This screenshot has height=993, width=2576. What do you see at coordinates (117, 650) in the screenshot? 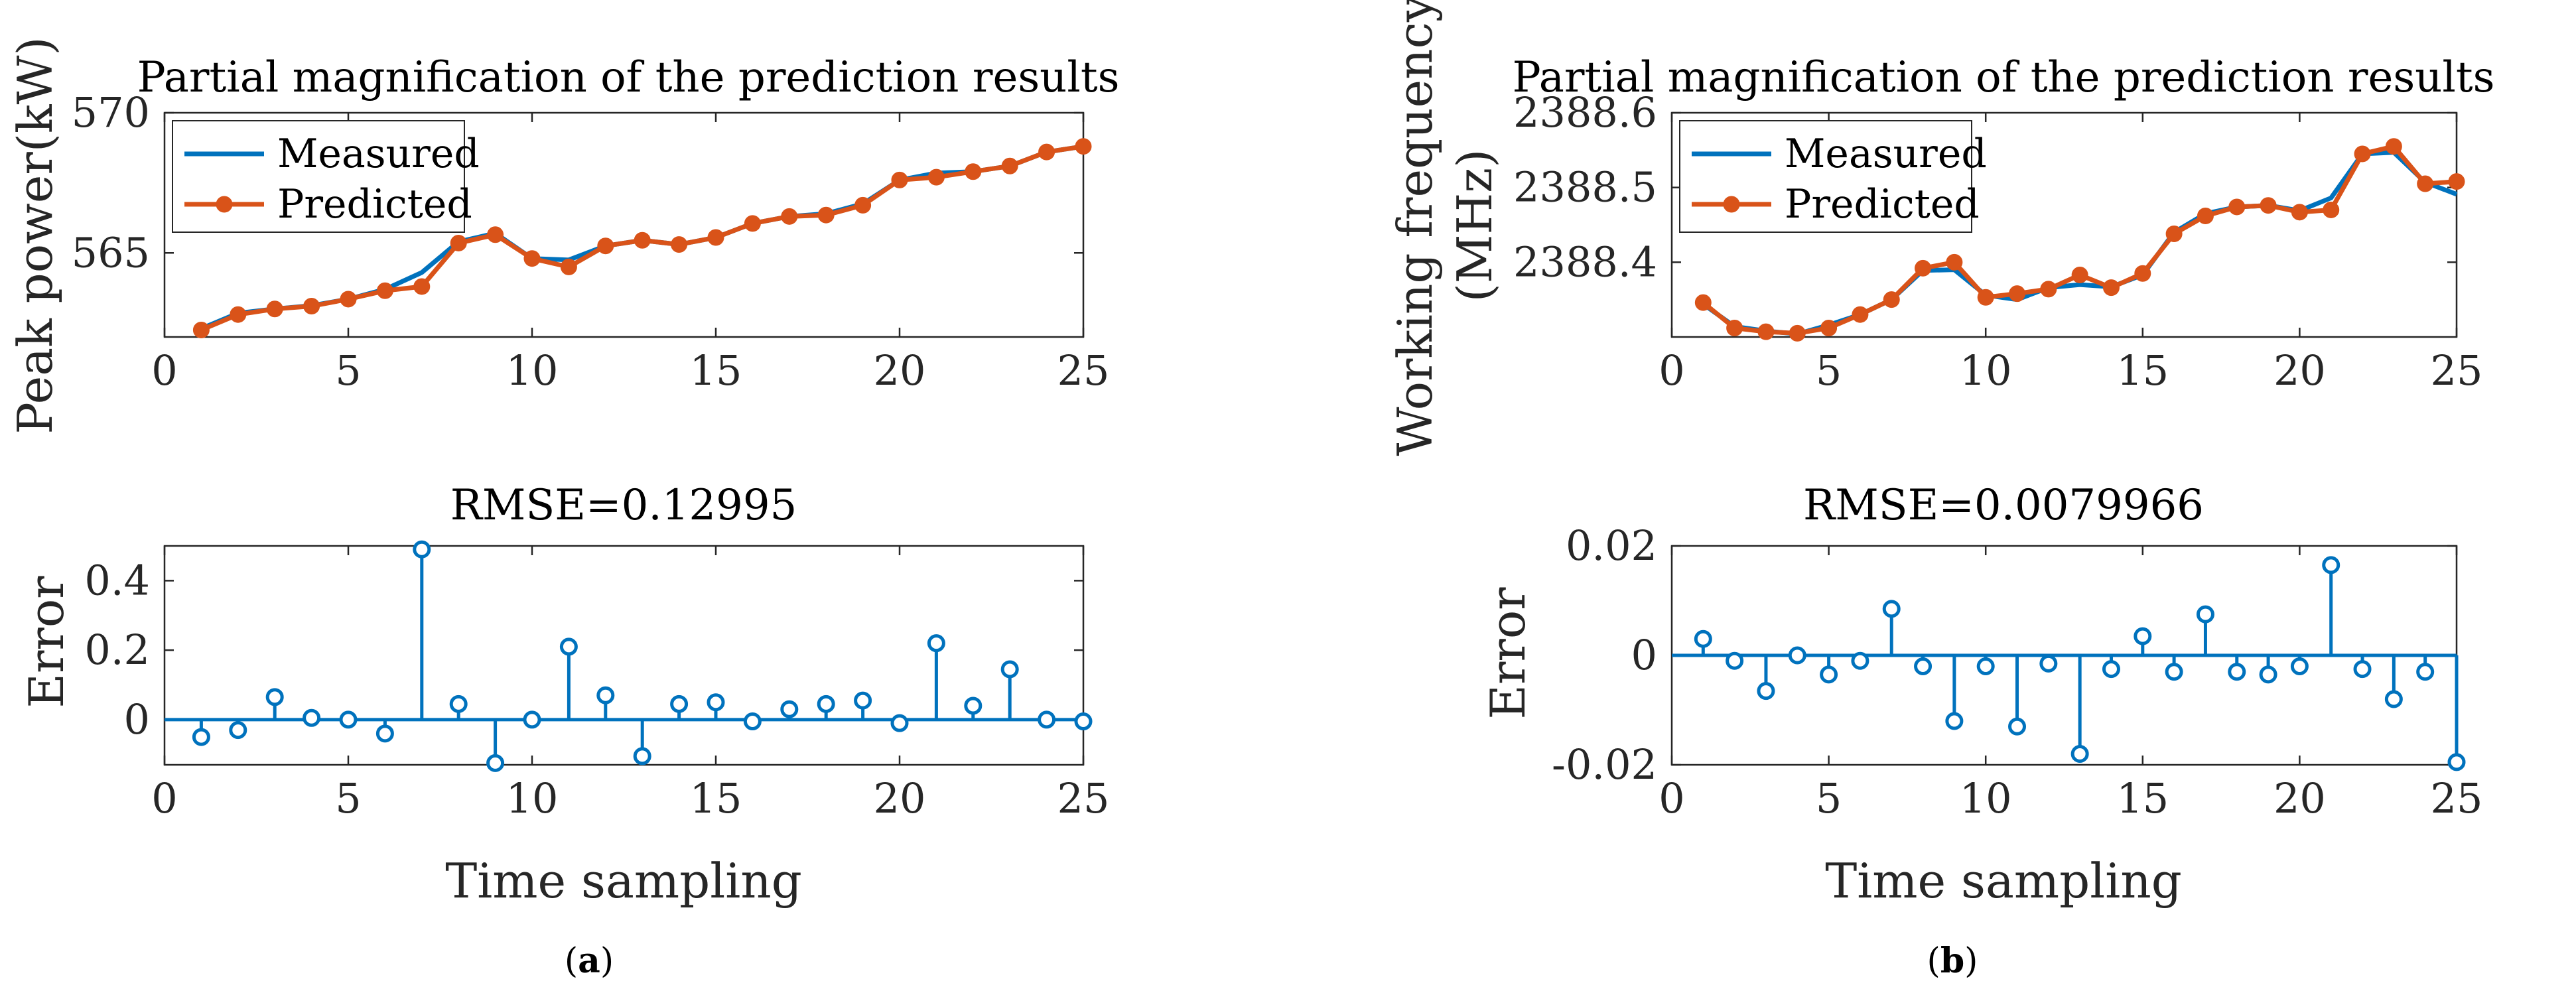
I see `panel-a-bottom-ytick-label: 0.2` at bounding box center [117, 650].